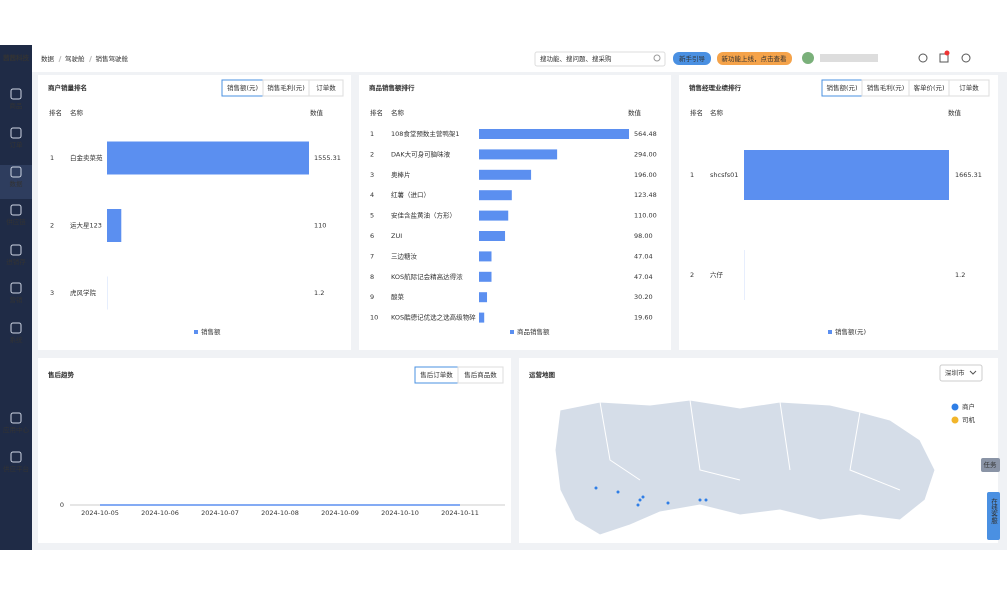 The width and height of the screenshot is (1007, 602). I want to click on menu-item: 系统, so click(17, 339).